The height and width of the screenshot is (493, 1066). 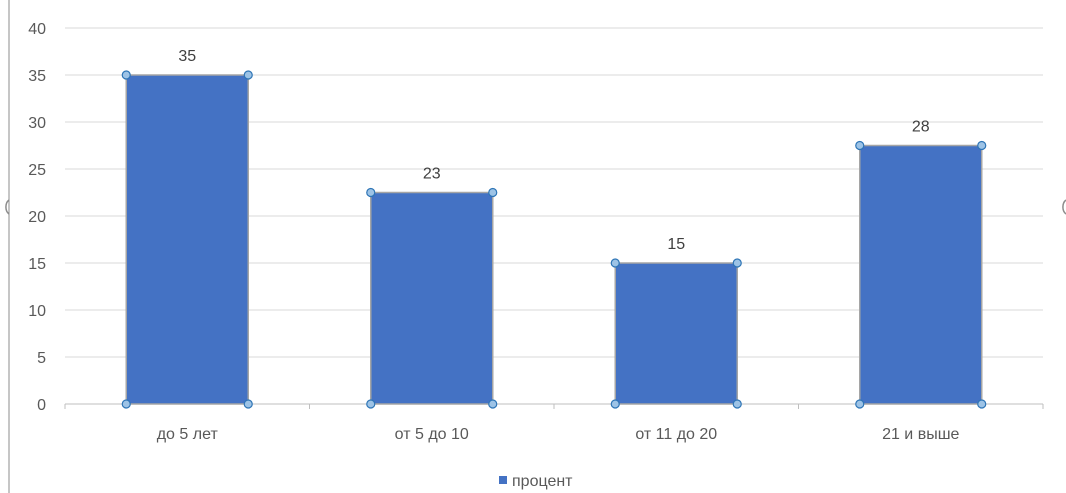 I want to click on chart-resize-handle-right, so click(x=1064, y=207).